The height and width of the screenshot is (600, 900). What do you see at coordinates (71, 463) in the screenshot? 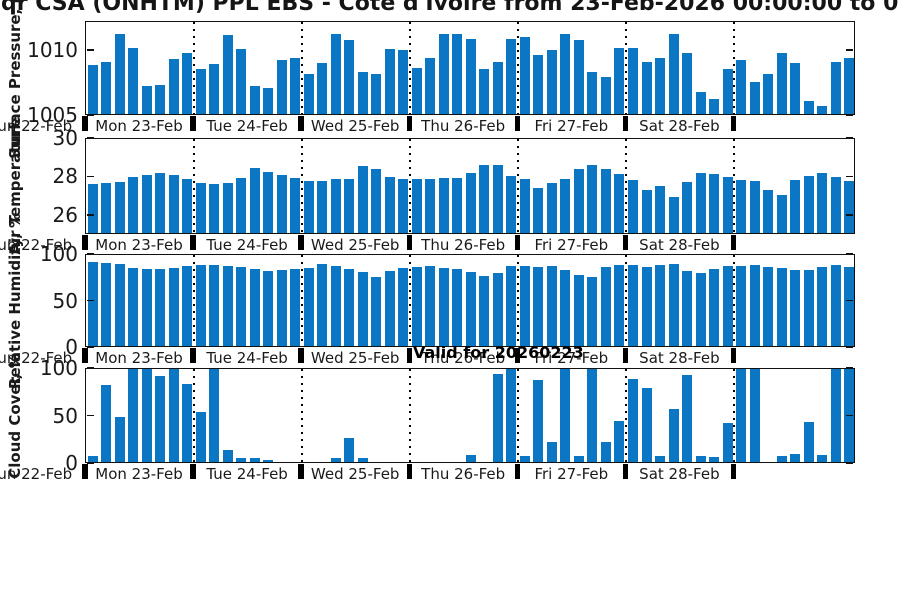
I see `y-tick-label: 0` at bounding box center [71, 463].